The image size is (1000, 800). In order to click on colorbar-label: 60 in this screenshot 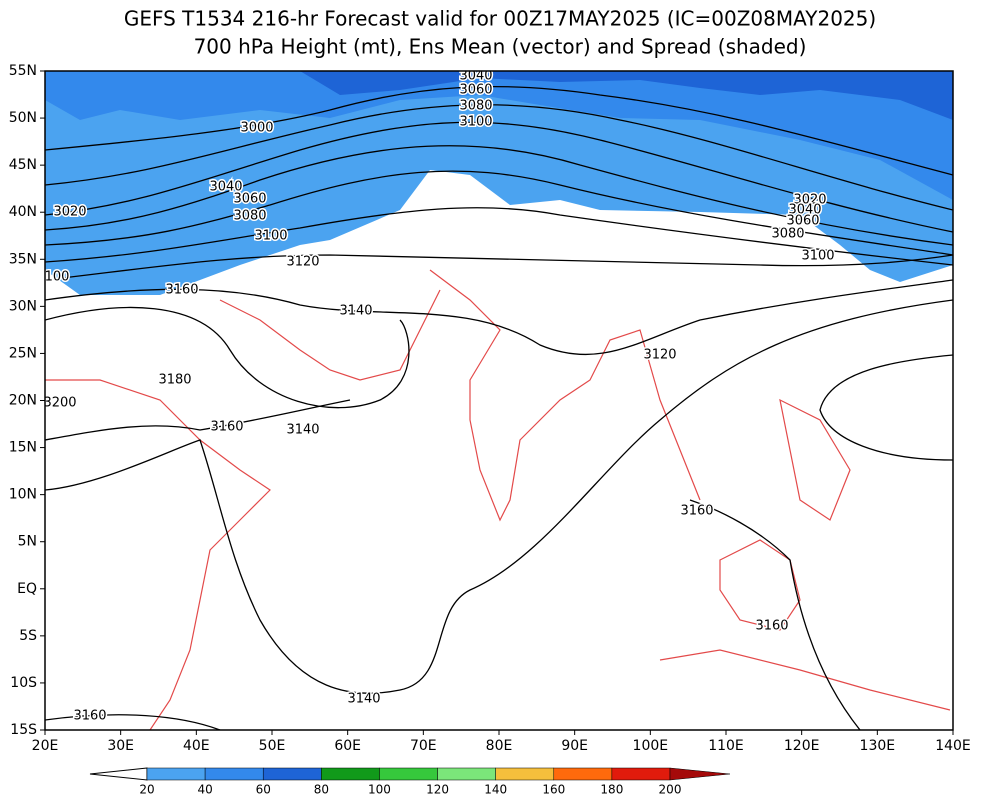, I will do `click(263, 790)`.